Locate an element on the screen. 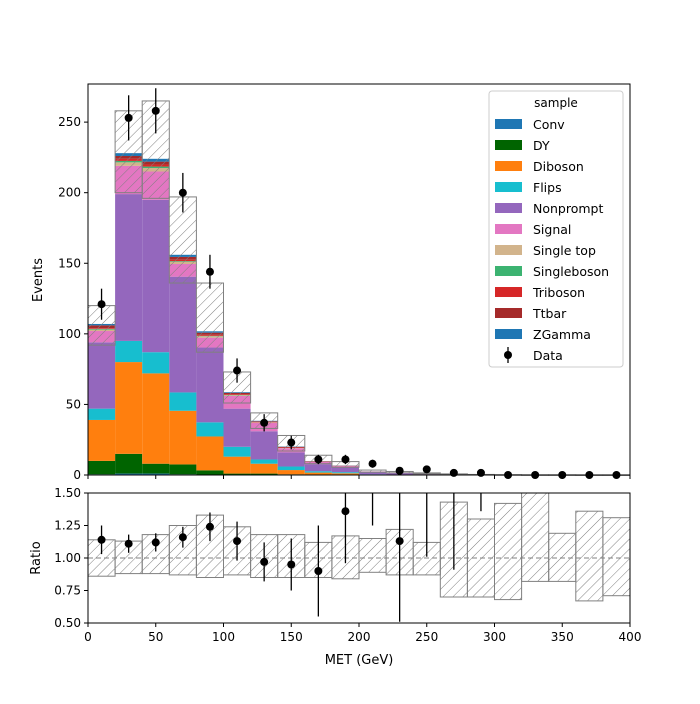 The height and width of the screenshot is (704, 700). y-axis-label: Events is located at coordinates (38, 280).